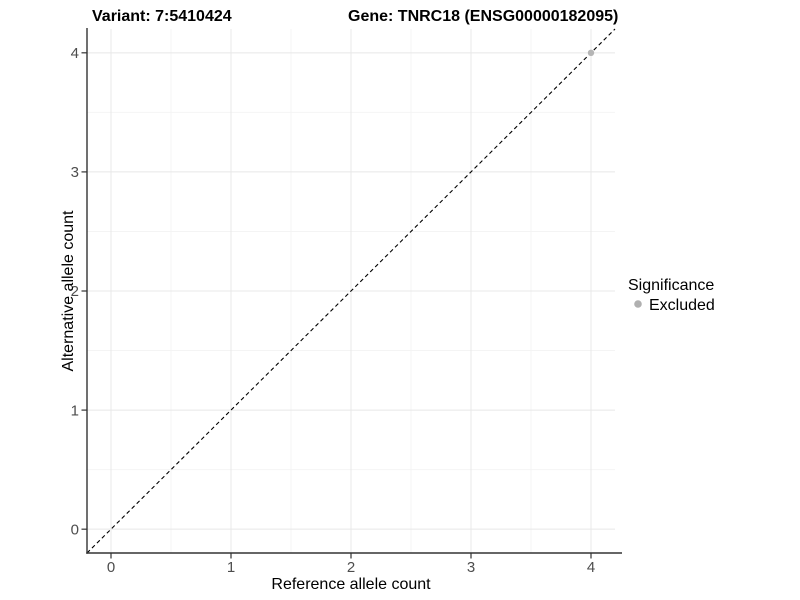 Image resolution: width=800 pixels, height=600 pixels. What do you see at coordinates (68, 291) in the screenshot?
I see `y-axis-title: Alternative allele count` at bounding box center [68, 291].